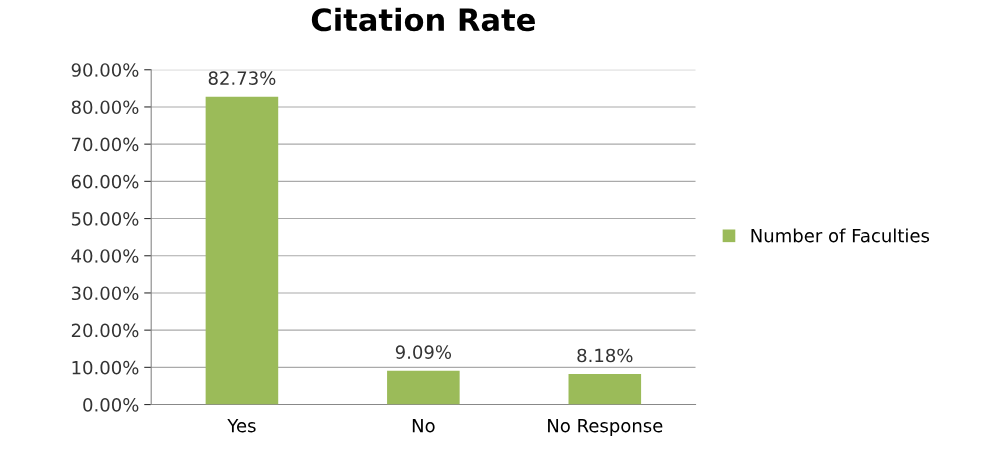 This screenshot has width=1008, height=465. What do you see at coordinates (111, 405) in the screenshot?
I see `y-tick-label: 0.00%` at bounding box center [111, 405].